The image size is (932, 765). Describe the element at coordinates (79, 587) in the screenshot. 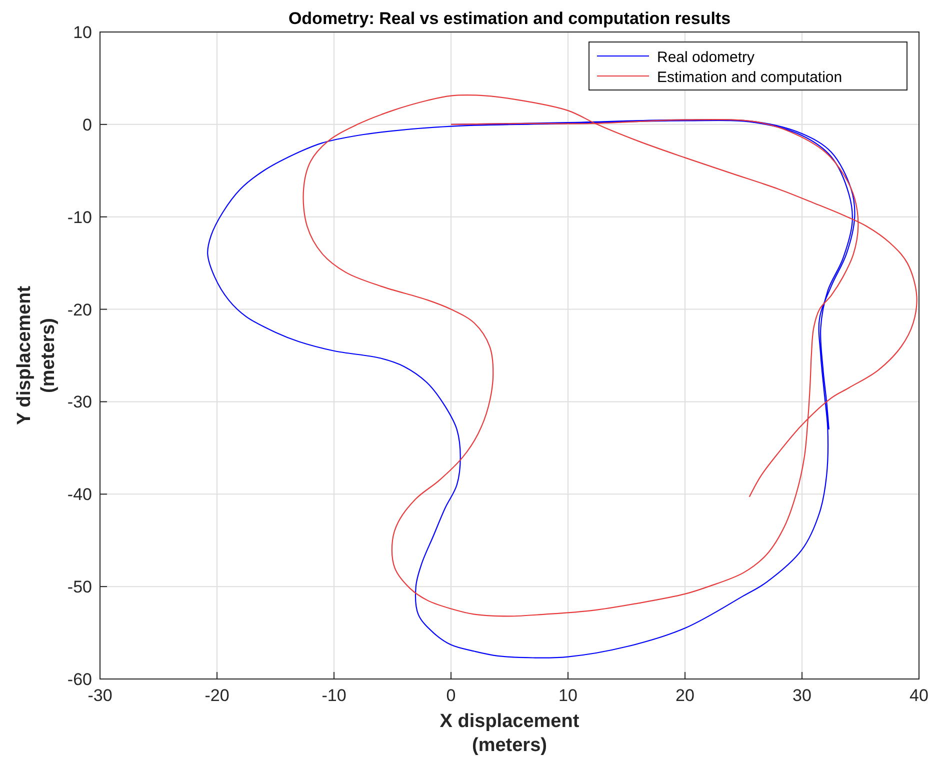

I see `y-tick-label: -50` at that location.